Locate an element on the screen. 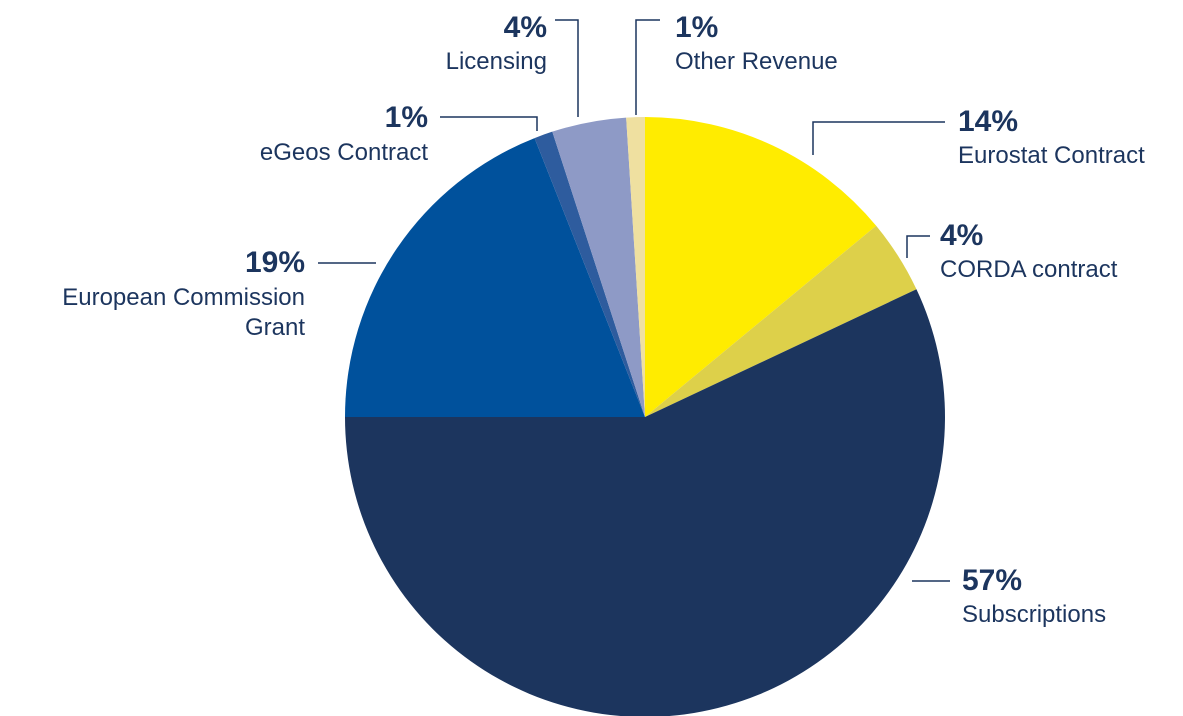 This screenshot has height=716, width=1183. value-label: 14% is located at coordinates (988, 121).